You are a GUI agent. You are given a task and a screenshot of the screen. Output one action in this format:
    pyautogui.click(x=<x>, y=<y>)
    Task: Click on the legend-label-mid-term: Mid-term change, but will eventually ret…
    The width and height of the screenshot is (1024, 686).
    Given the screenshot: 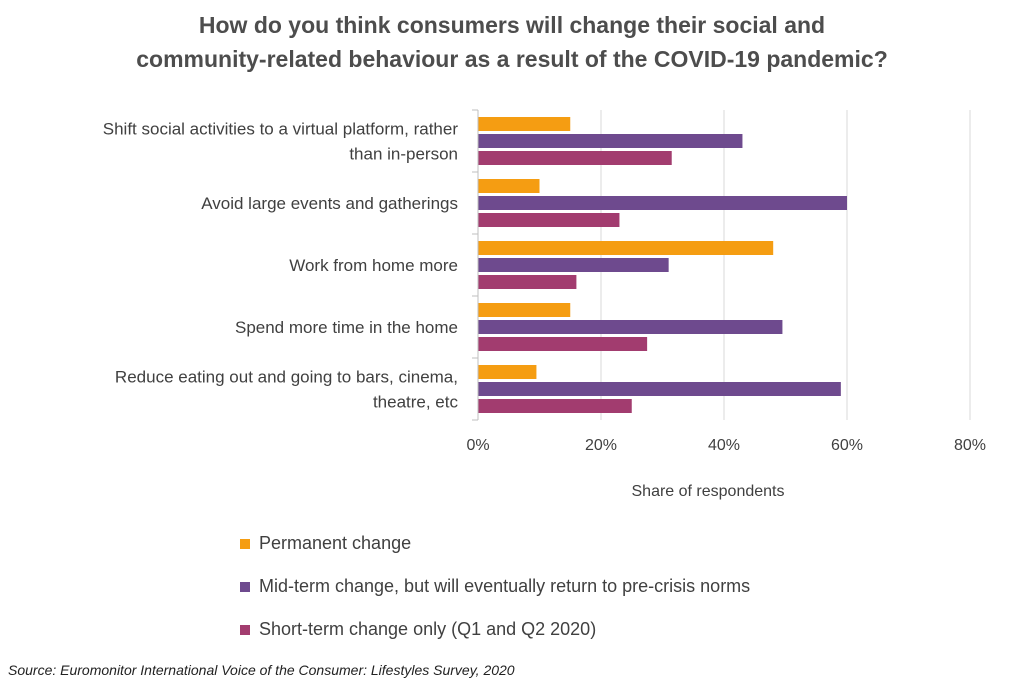 What is the action you would take?
    pyautogui.click(x=505, y=586)
    